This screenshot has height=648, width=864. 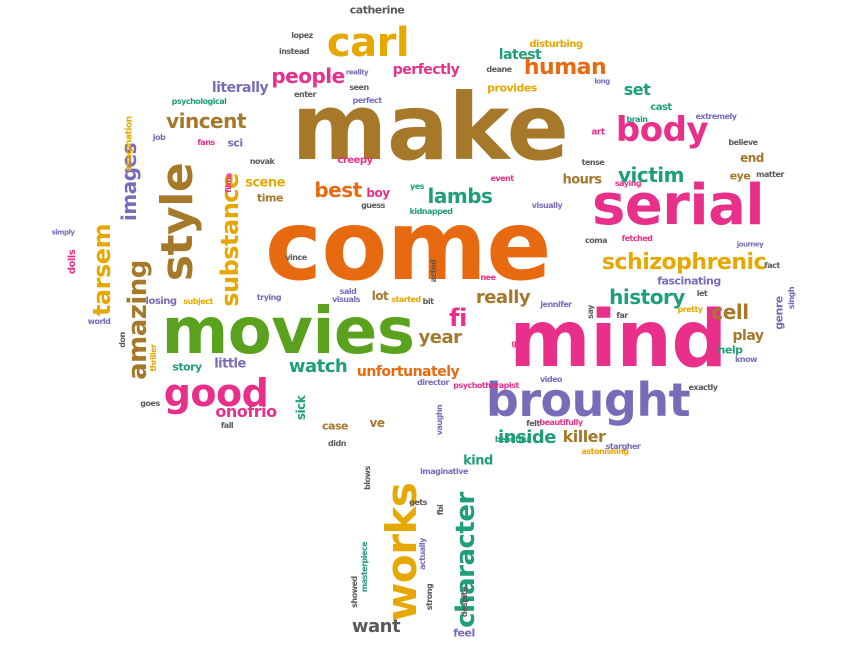 I want to click on word-didn: didn, so click(x=337, y=443).